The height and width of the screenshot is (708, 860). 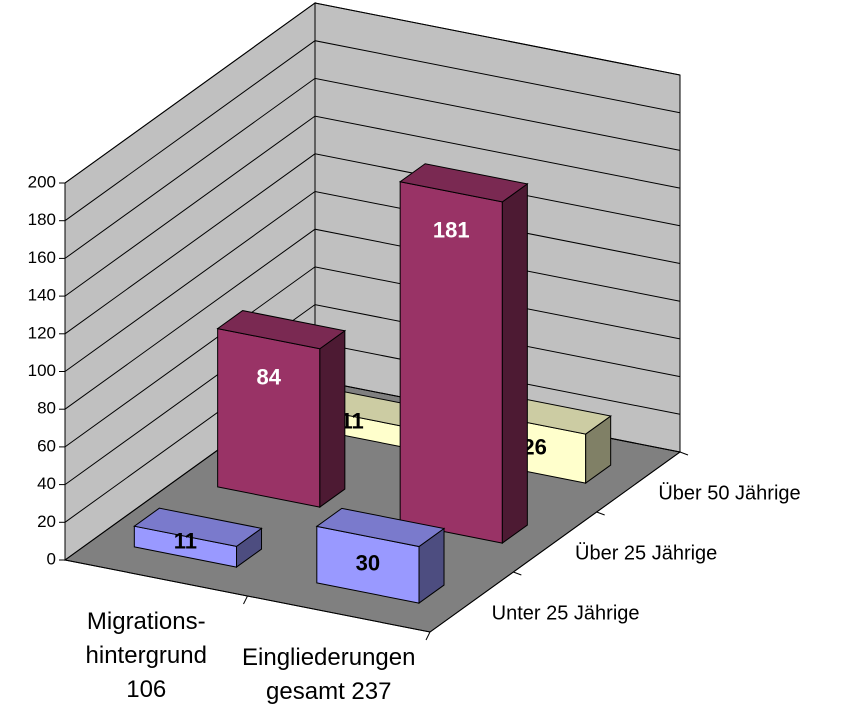 I want to click on value-label: 30, so click(x=368, y=563).